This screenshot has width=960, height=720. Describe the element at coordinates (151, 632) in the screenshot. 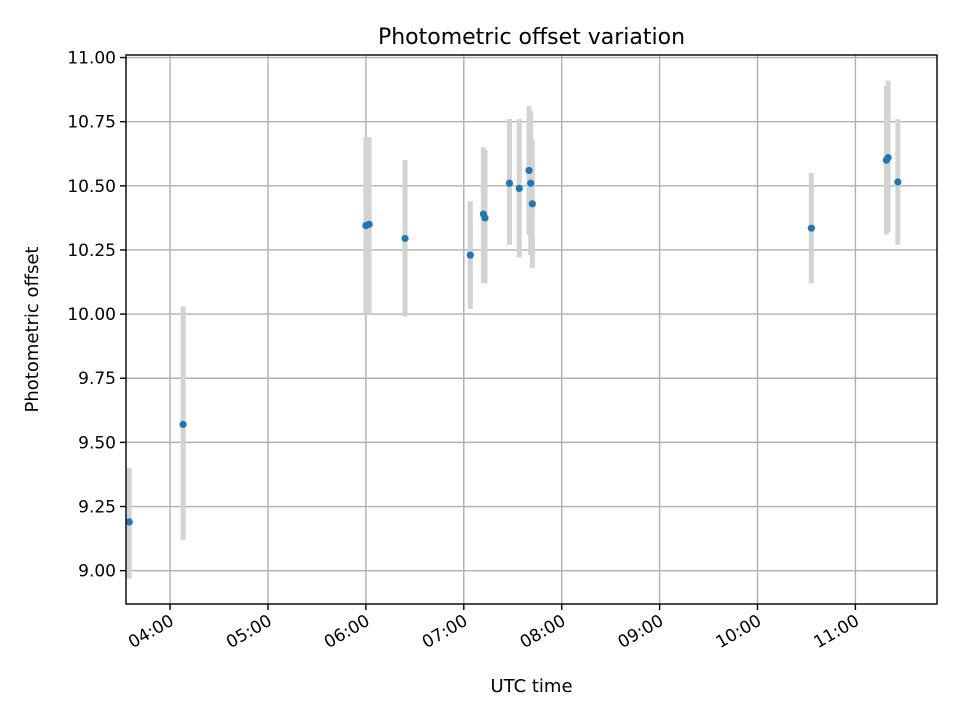

I see `x-tick-label-0: 04:00` at that location.